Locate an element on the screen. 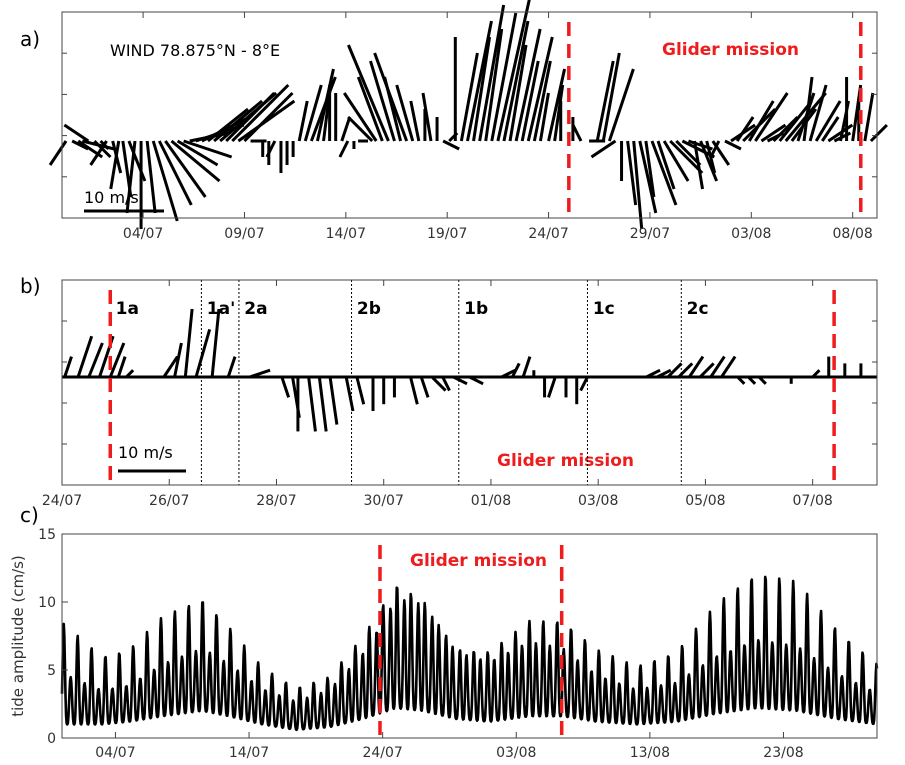 Image resolution: width=905 pixels, height=765 pixels. c-y-tick-label: 15 is located at coordinates (47, 535).